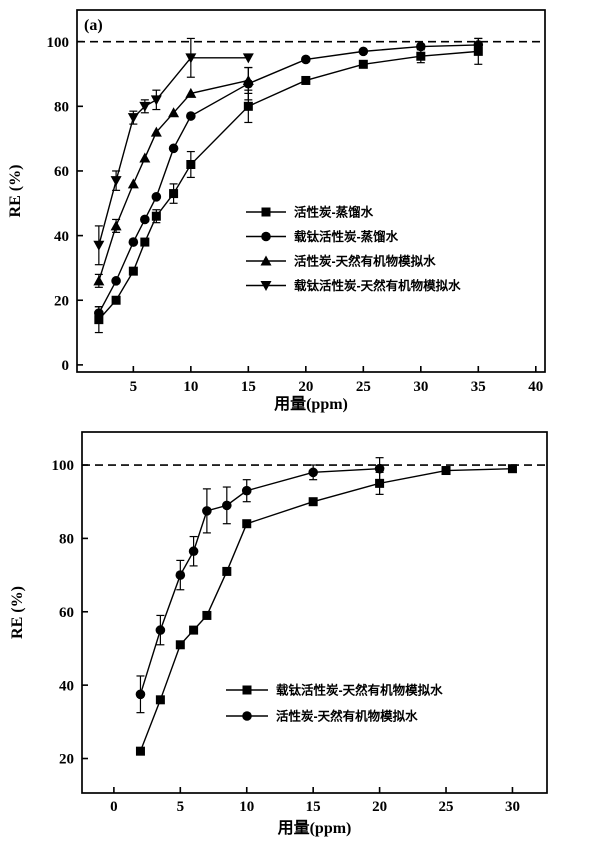 This screenshot has width=600, height=860. I want to click on x-tick-label: 40, so click(535, 387).